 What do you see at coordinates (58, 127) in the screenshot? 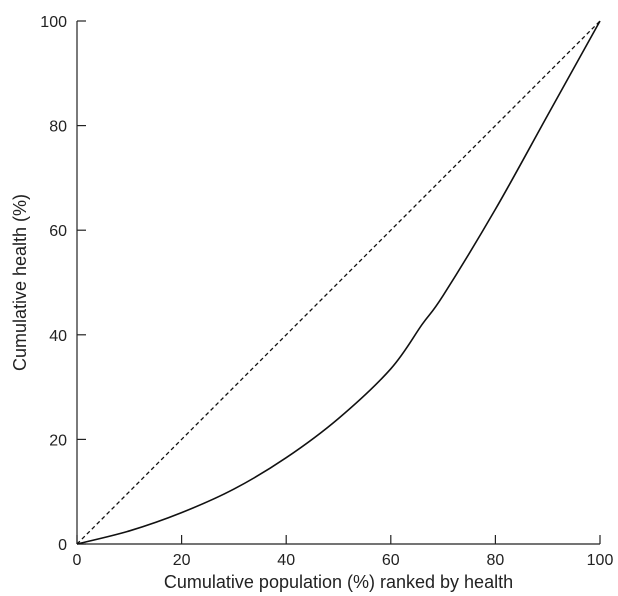
I see `y-tick-label: 80` at bounding box center [58, 127].